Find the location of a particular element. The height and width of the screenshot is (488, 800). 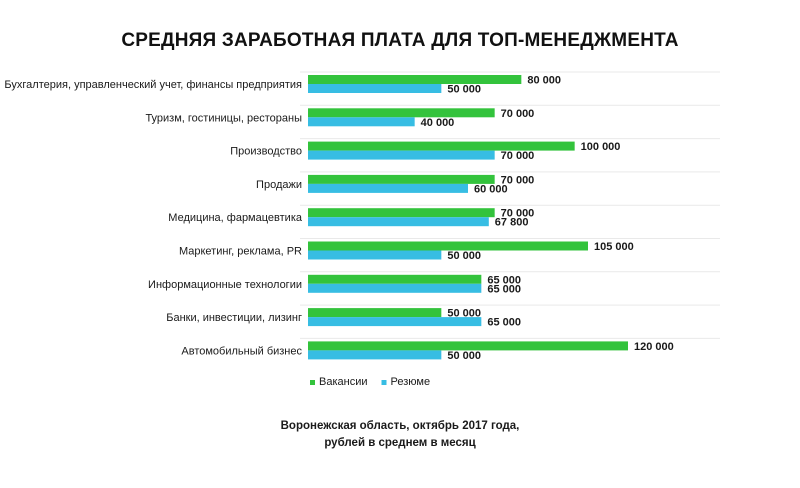

vacancies-value-label: 80 000 is located at coordinates (544, 81).